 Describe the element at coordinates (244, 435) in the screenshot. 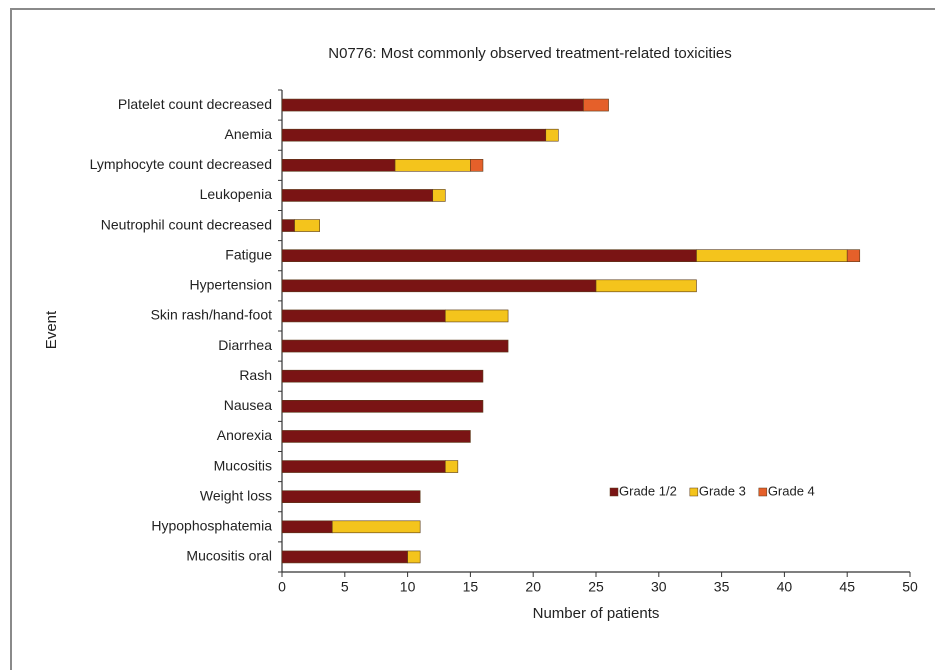

I see `y-tick-label: Anorexia` at that location.